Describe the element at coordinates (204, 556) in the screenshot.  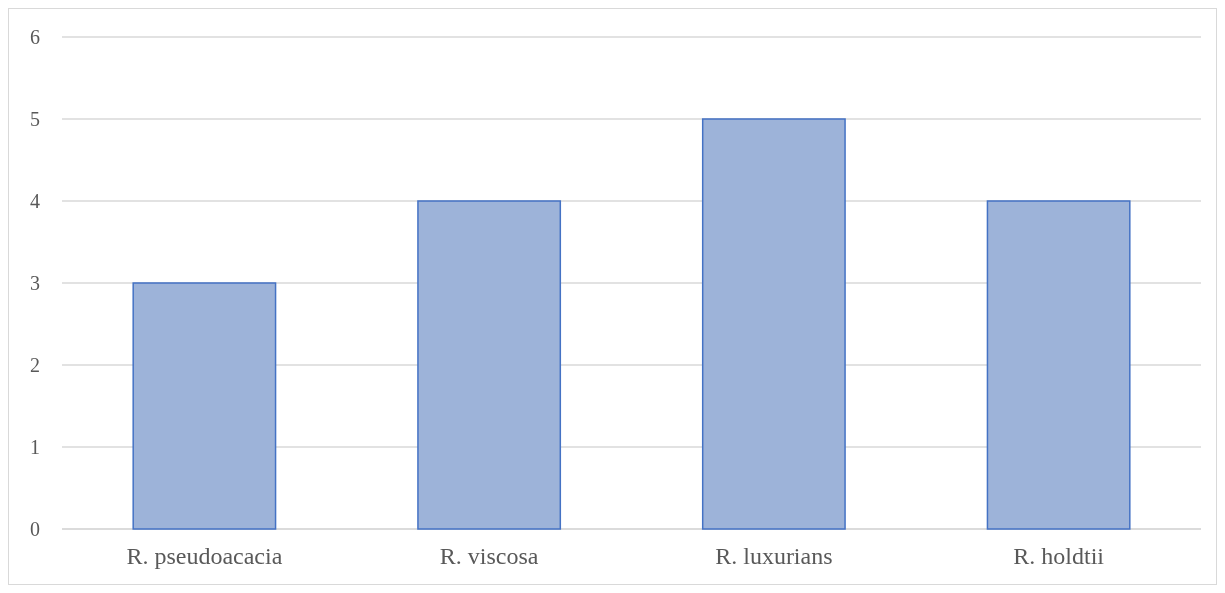
I see `x-tick-label: R. pseudoacacia` at that location.